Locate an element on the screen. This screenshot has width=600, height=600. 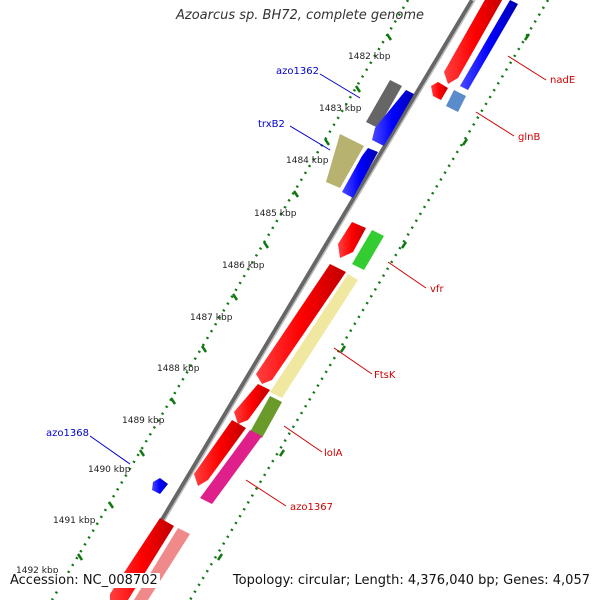
gene-label-azo1367: azo1367 is located at coordinates (311, 507).